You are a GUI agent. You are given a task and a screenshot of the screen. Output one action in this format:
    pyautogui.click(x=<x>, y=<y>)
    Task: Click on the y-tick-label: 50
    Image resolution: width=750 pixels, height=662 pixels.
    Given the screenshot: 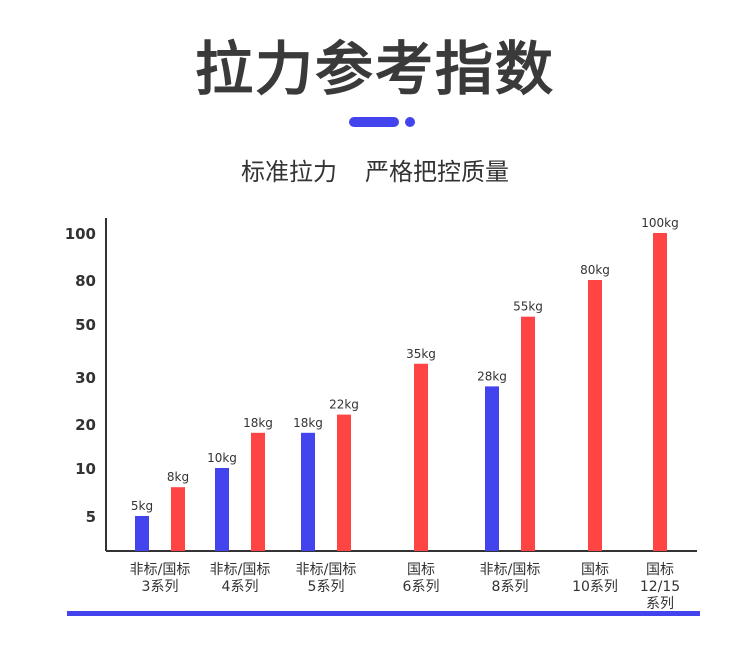 What is the action you would take?
    pyautogui.click(x=85, y=325)
    